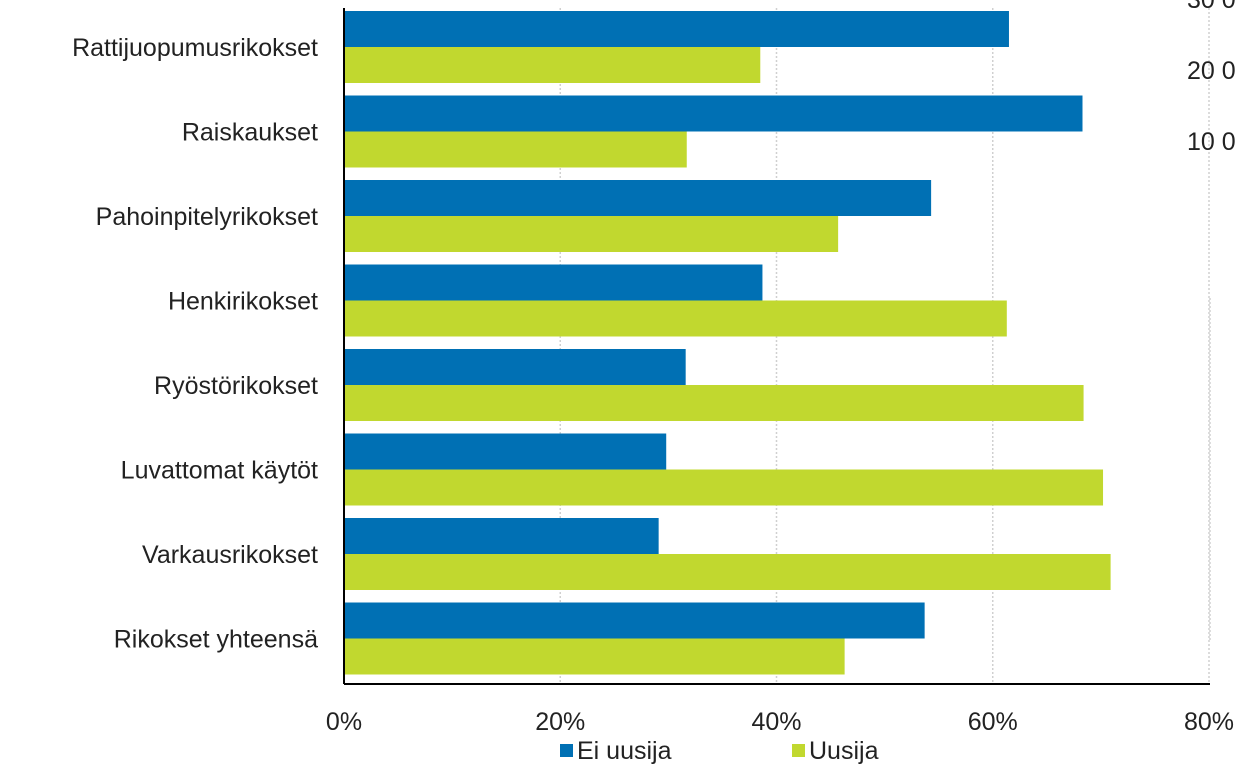  I want to click on background-overlap: 30 0 20 0 10 0, so click(1211, 320).